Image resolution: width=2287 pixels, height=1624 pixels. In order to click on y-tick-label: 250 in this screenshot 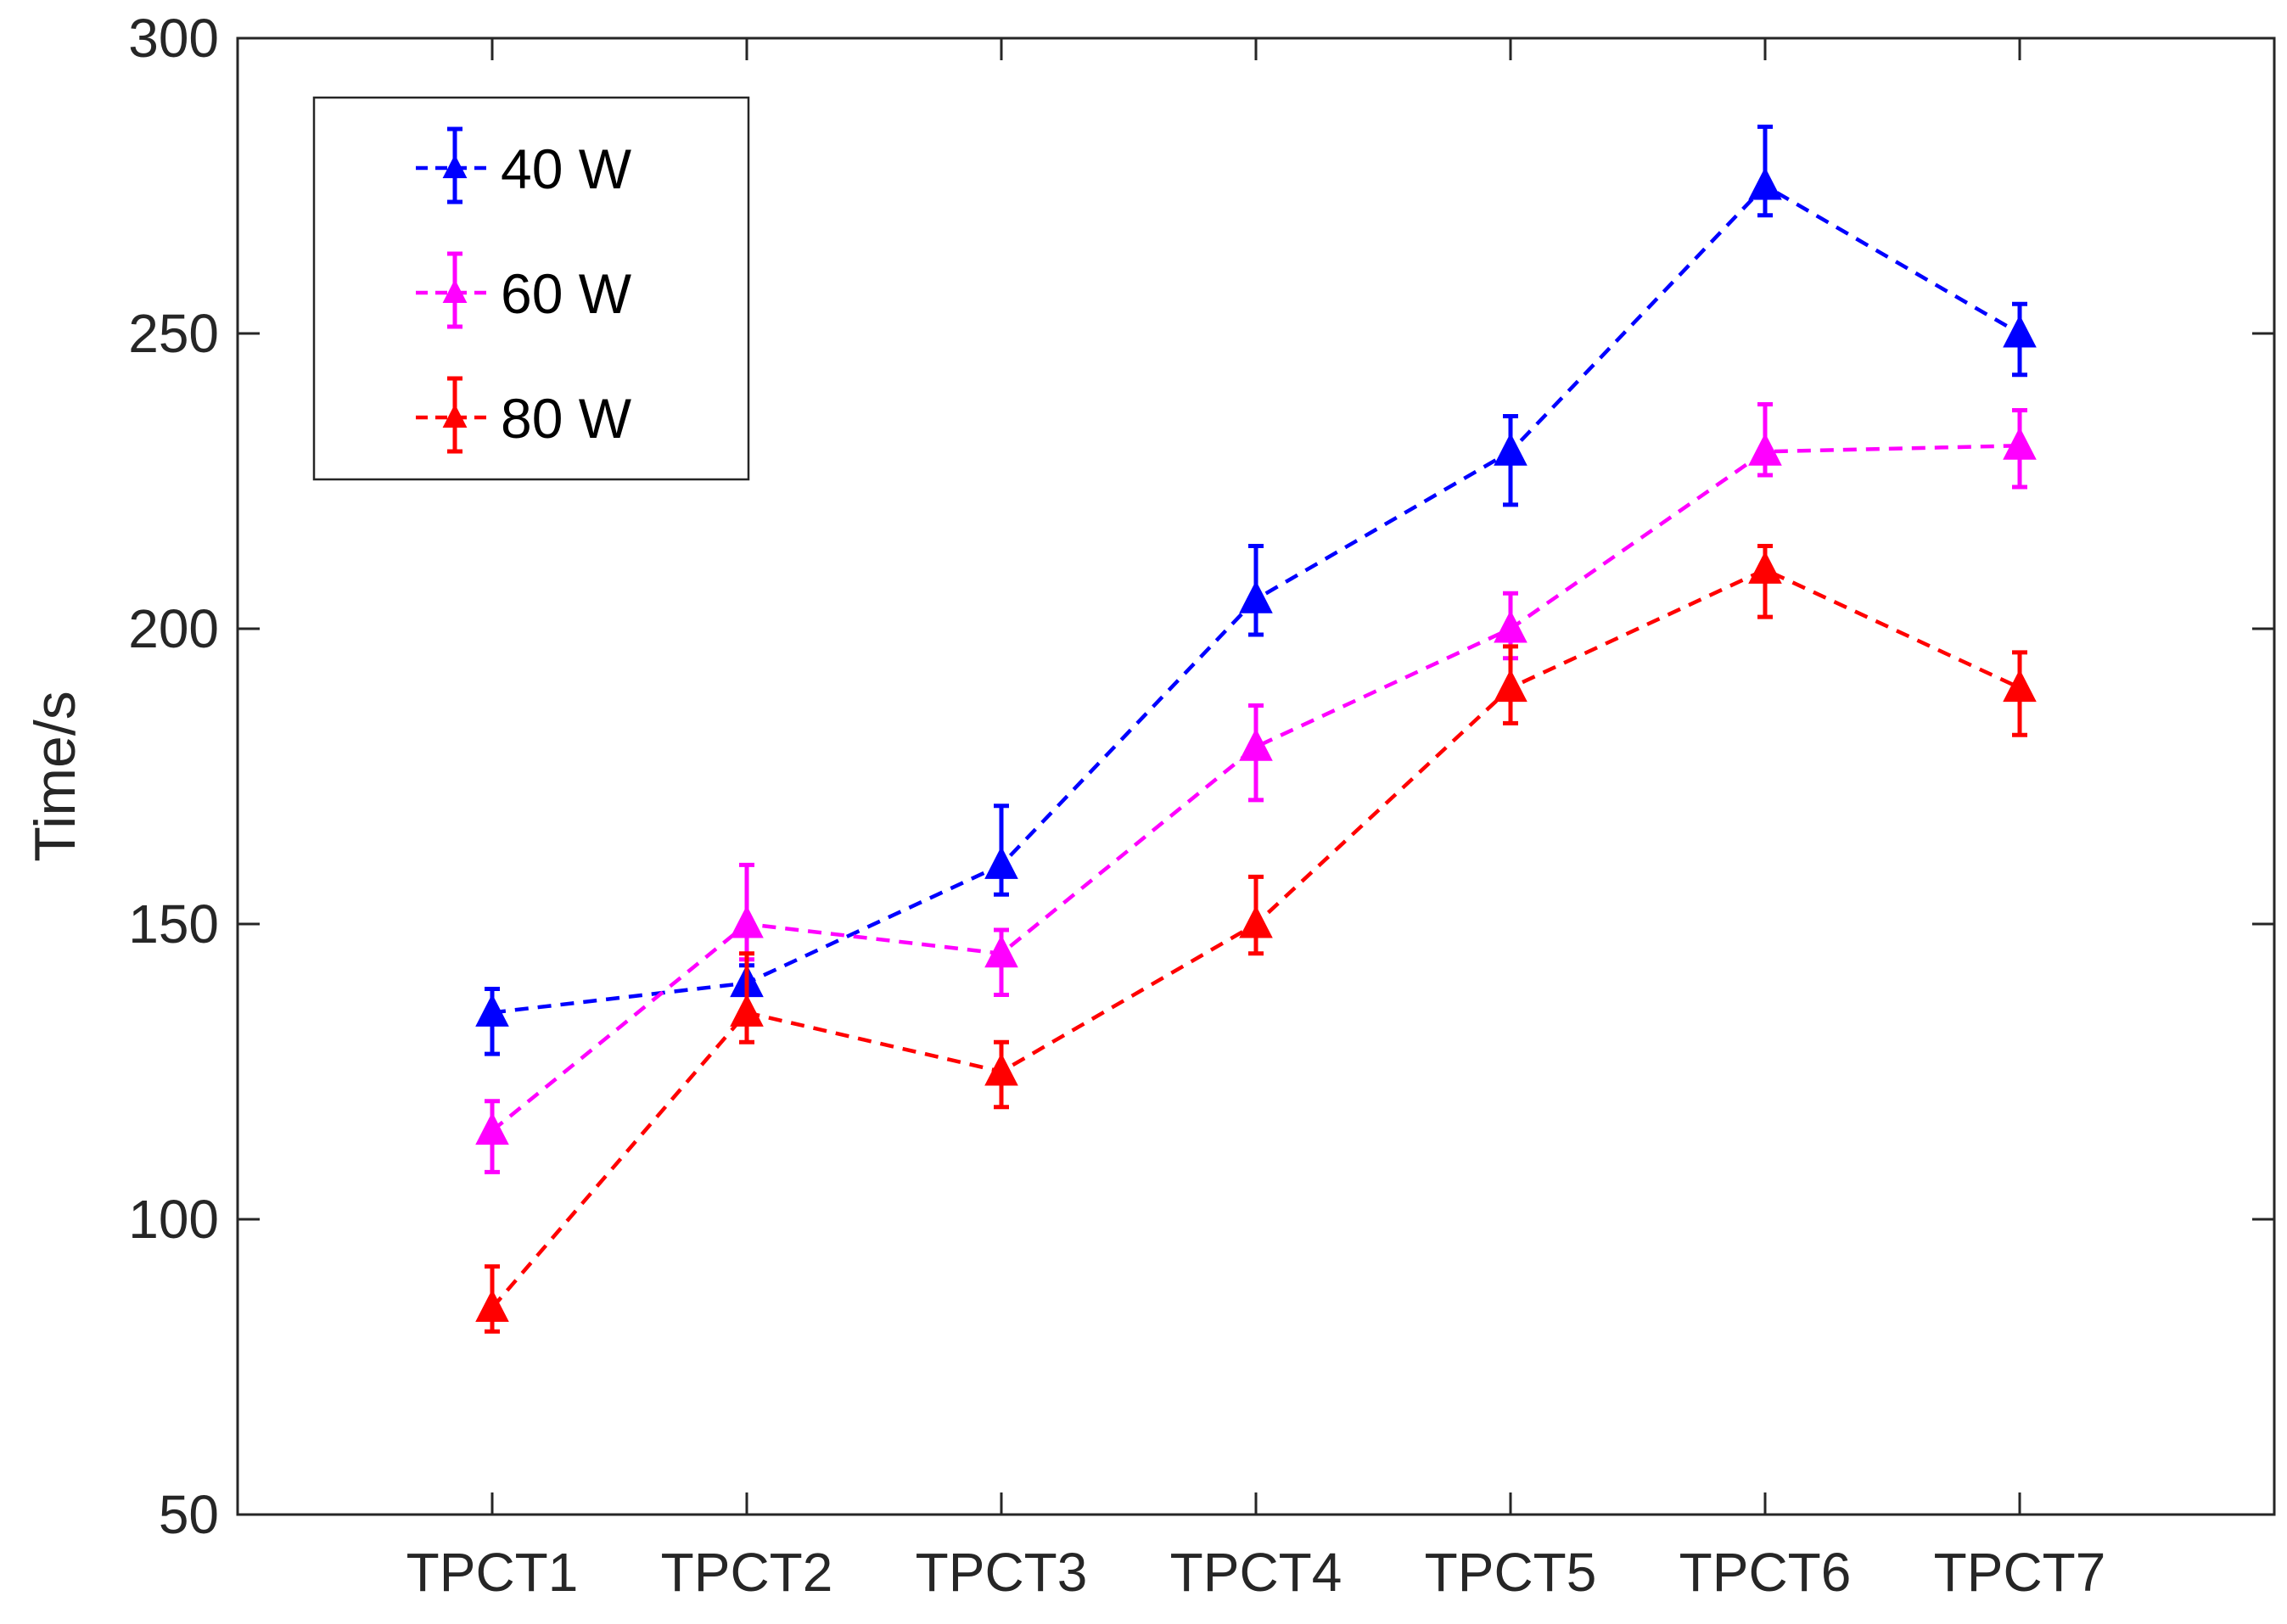, I will do `click(174, 333)`.